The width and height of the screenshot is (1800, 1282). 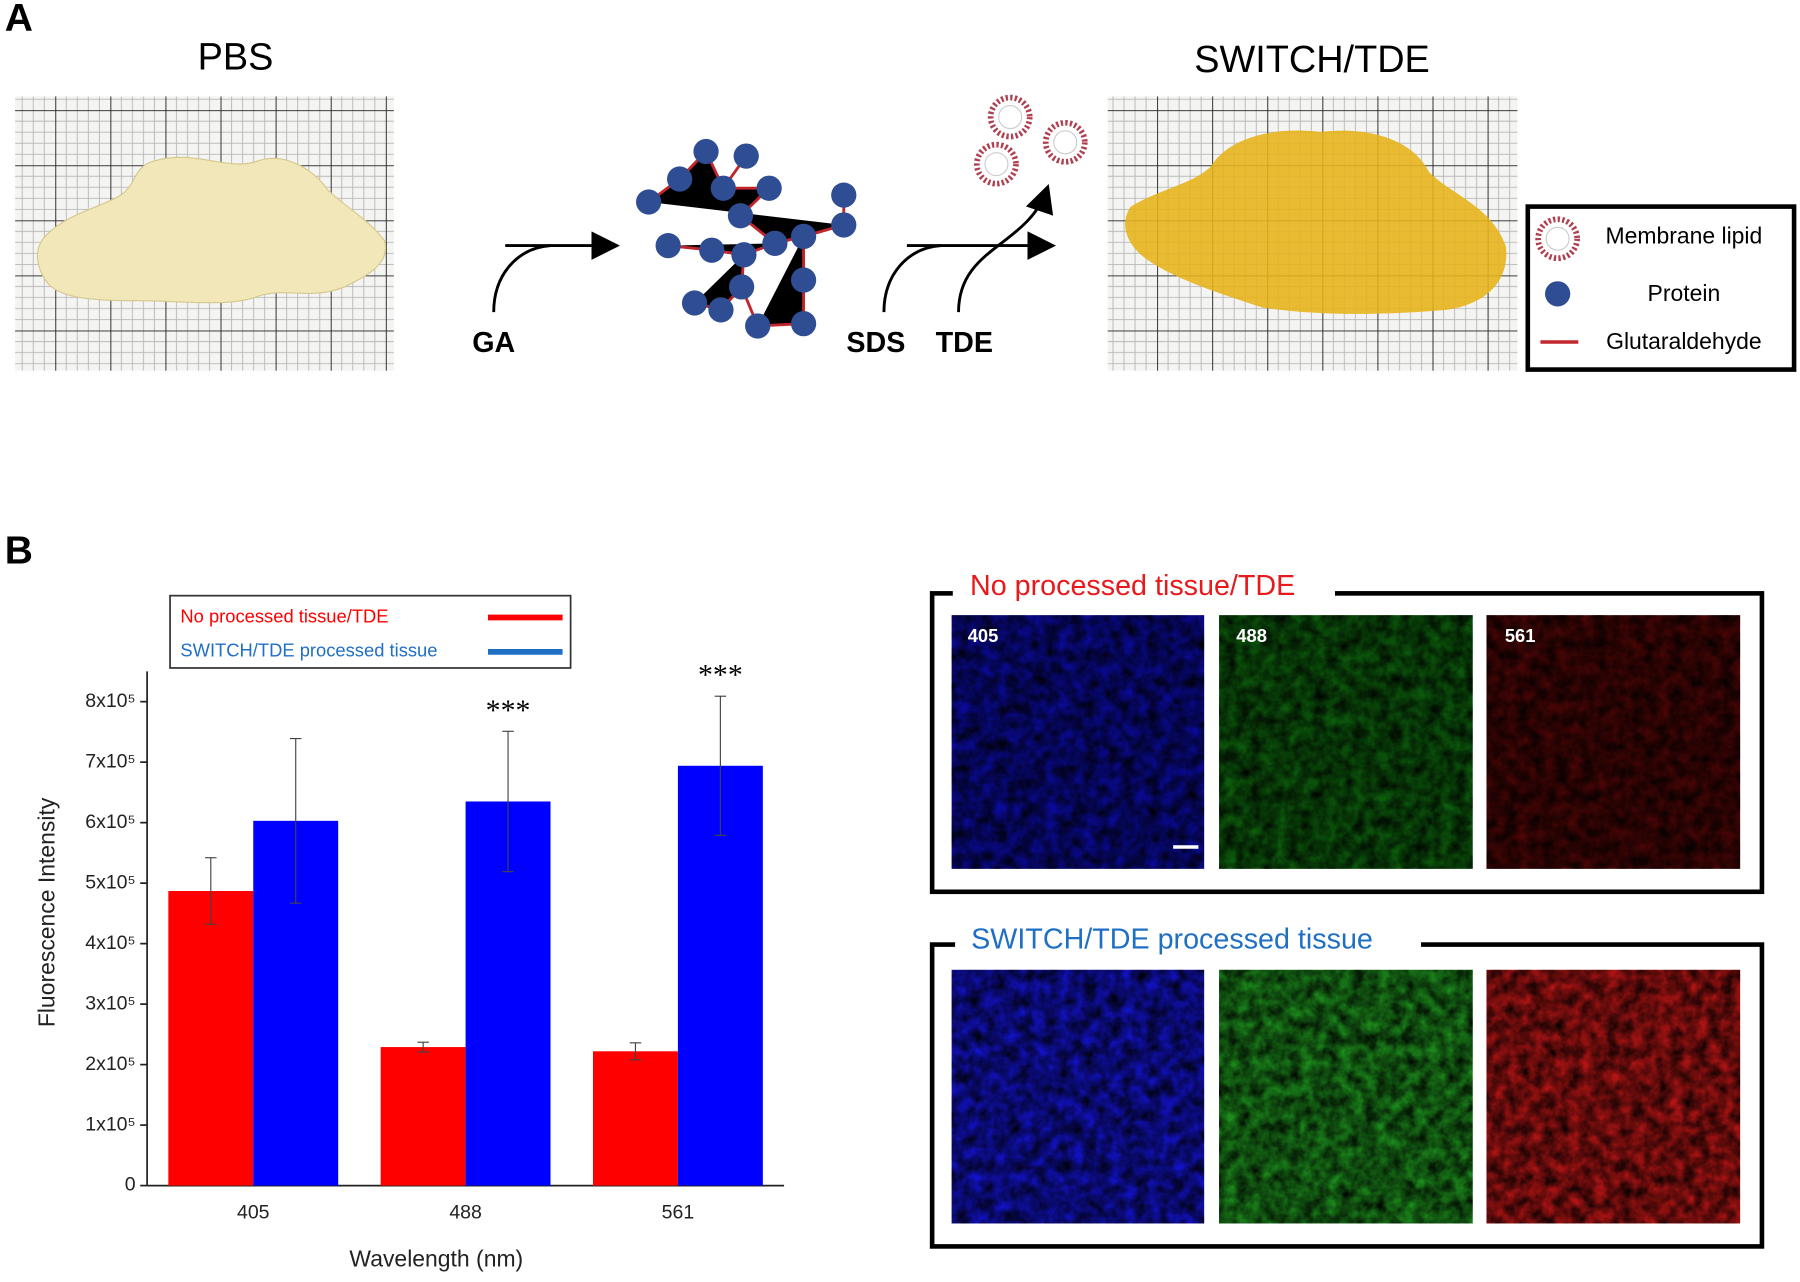 What do you see at coordinates (130, 1185) in the screenshot?
I see `y-tick-label: 0` at bounding box center [130, 1185].